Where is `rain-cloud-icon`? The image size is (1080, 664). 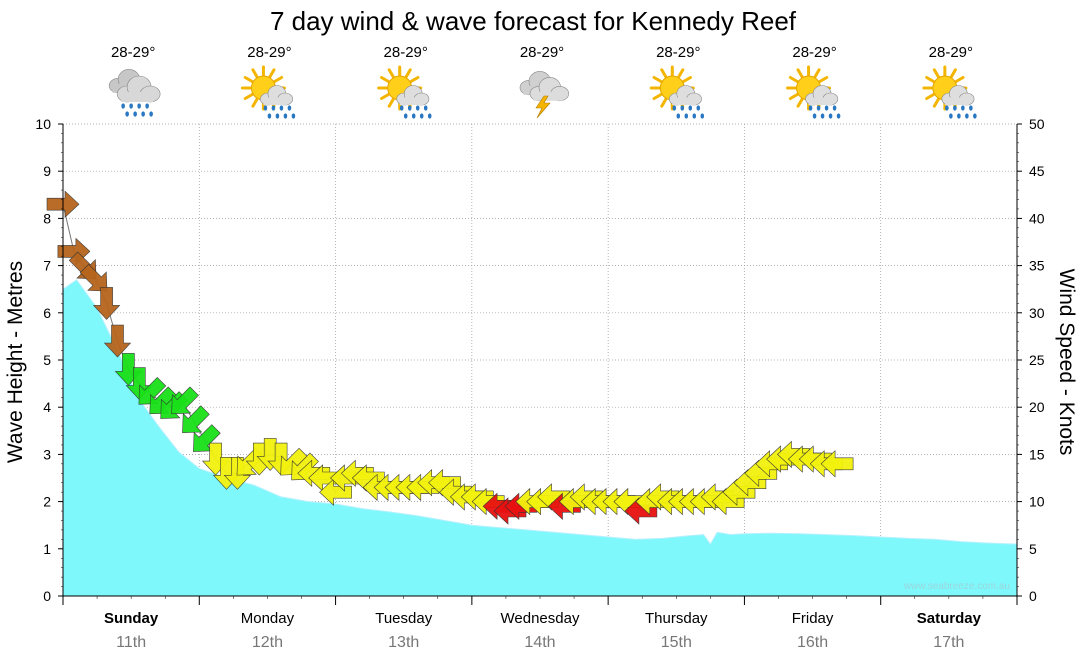 rain-cloud-icon is located at coordinates (134, 93).